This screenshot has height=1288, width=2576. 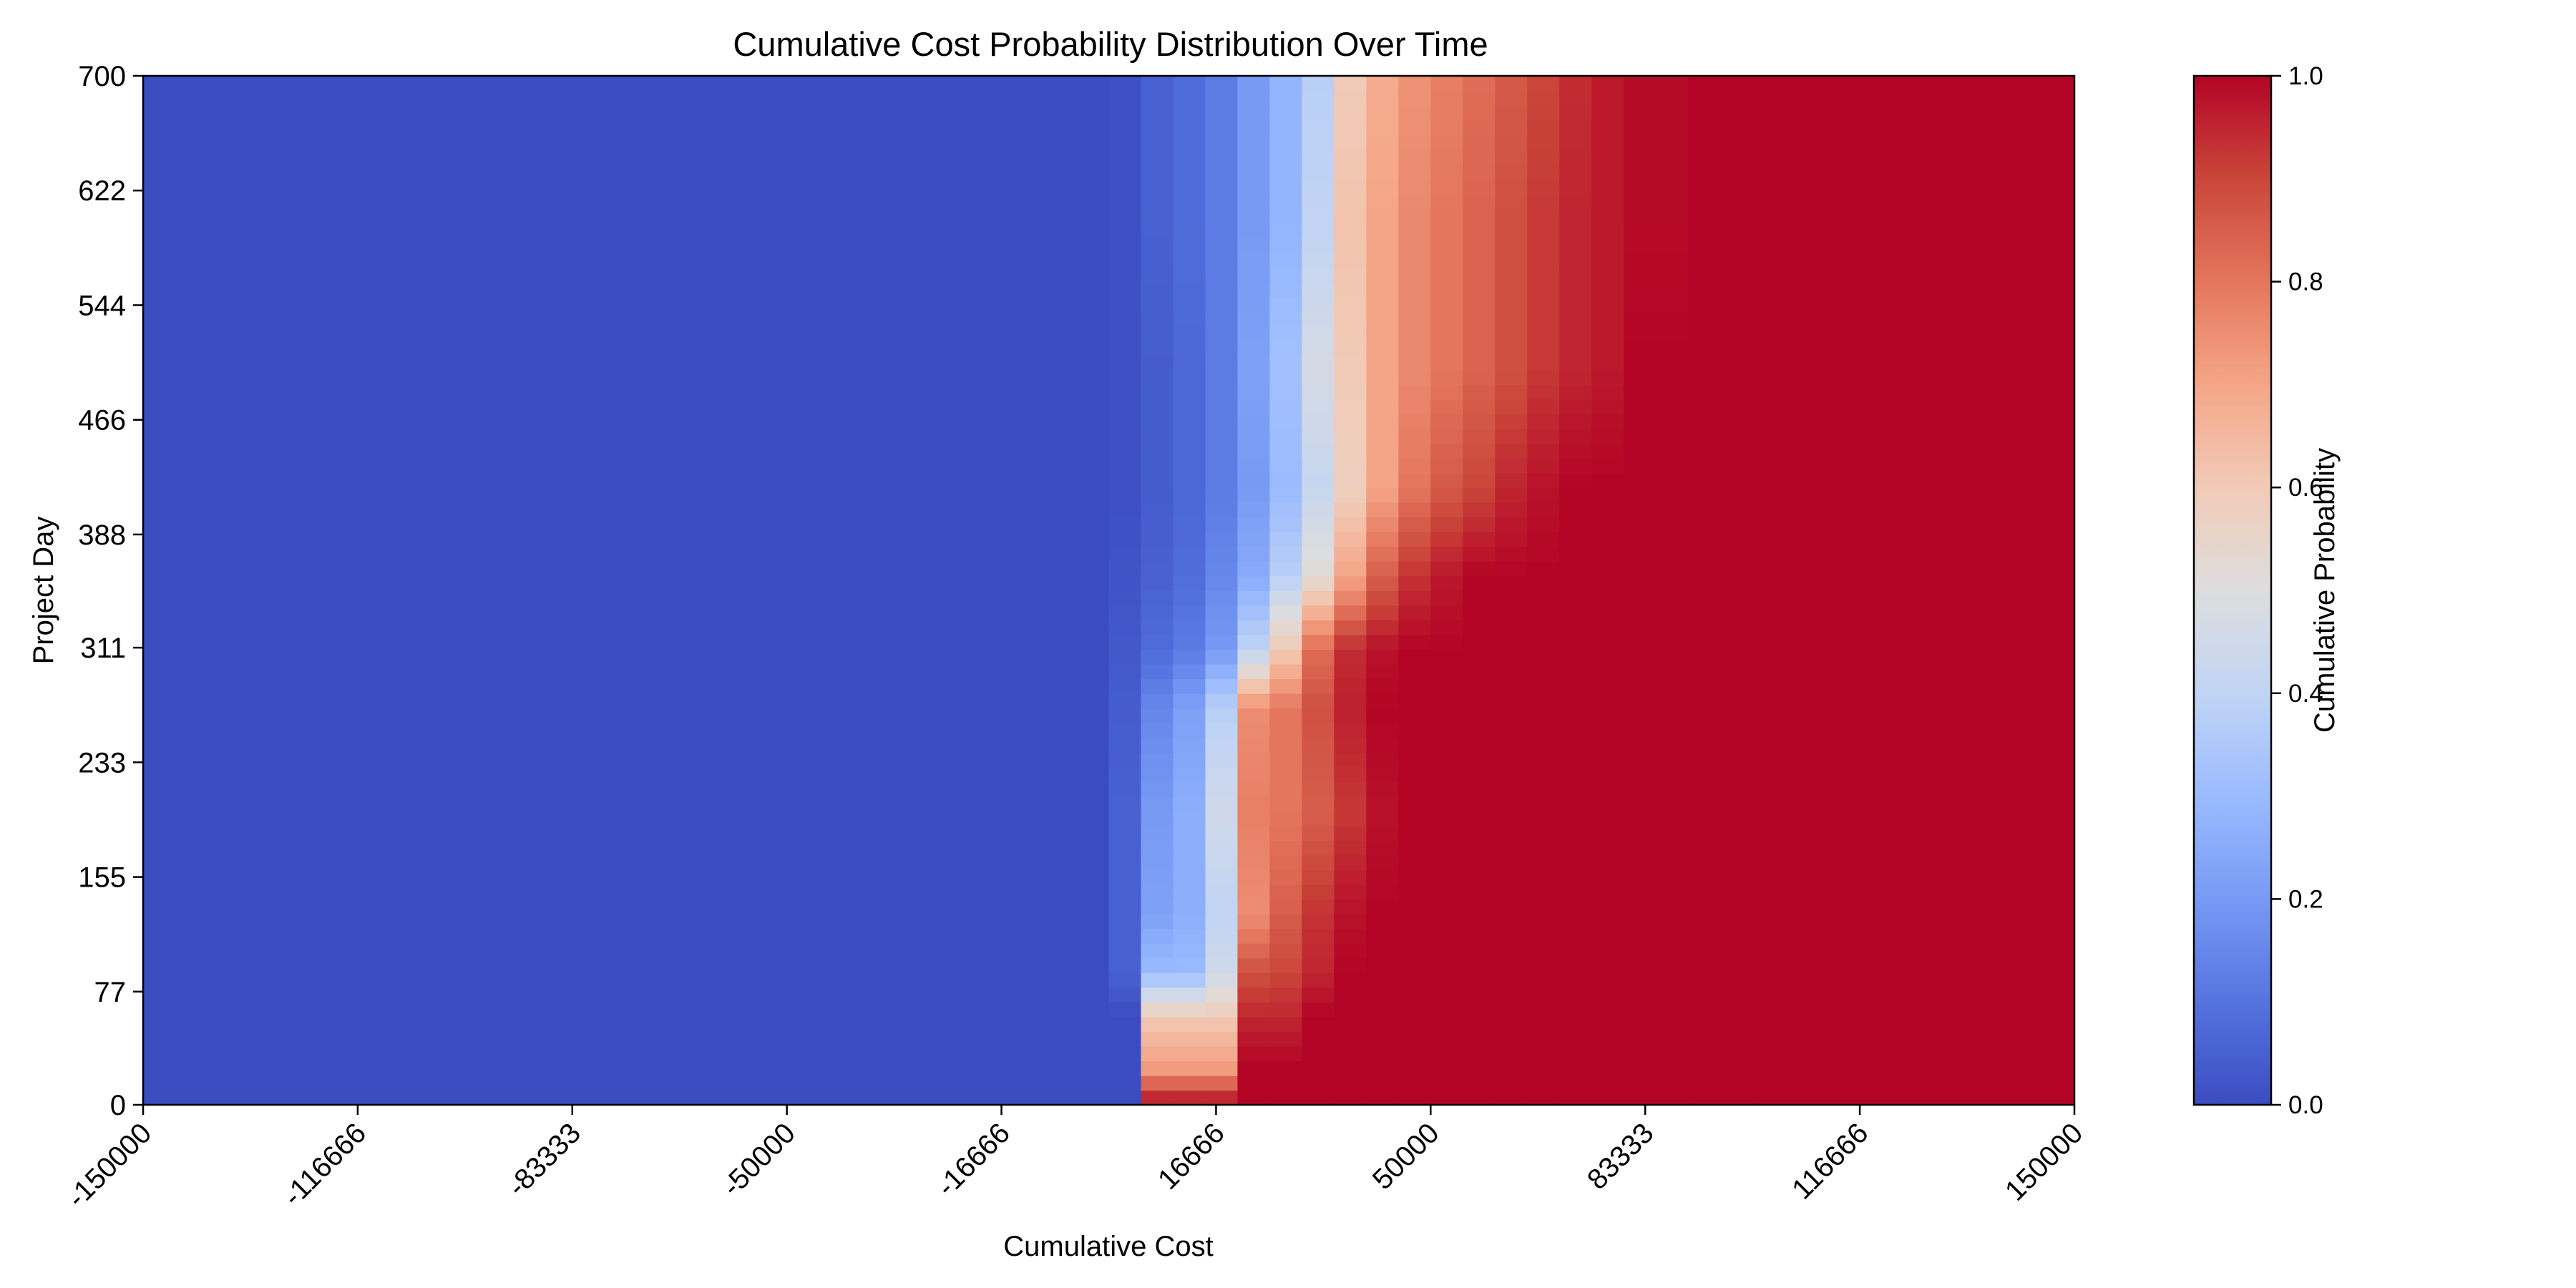 I want to click on x-tick-label: -150000, so click(x=109, y=1165).